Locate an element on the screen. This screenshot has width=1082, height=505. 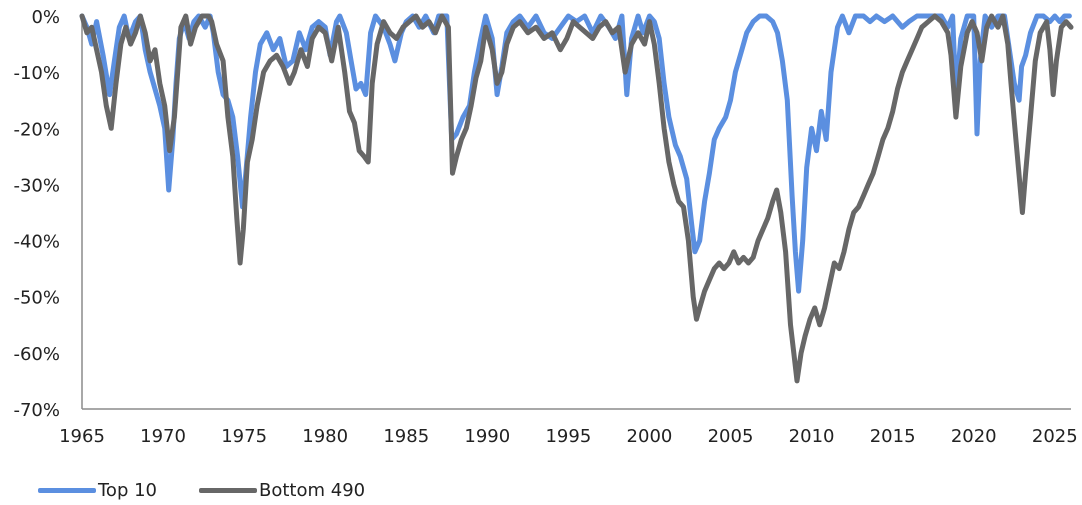
legend-item-bottom-490: Bottom 490 is located at coordinates (282, 490).